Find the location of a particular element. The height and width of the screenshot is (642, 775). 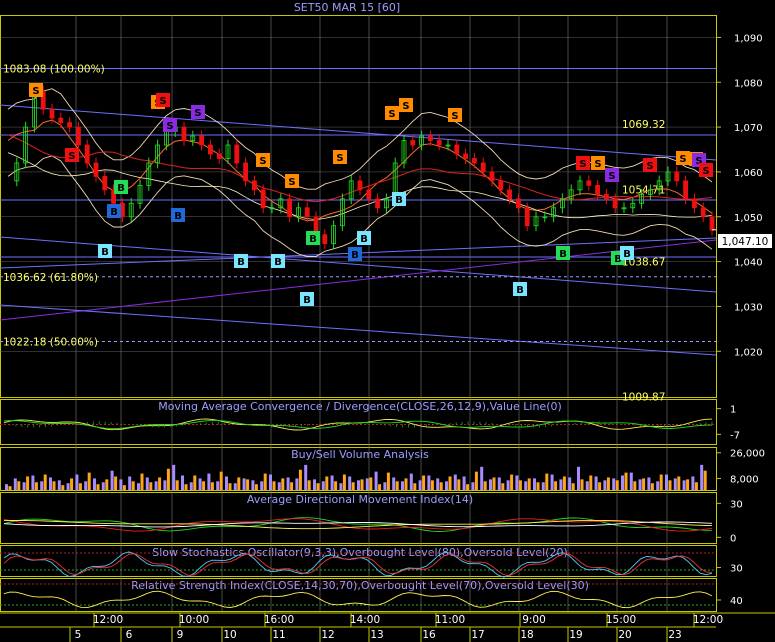

time-label: 11:00 is located at coordinates (450, 620).